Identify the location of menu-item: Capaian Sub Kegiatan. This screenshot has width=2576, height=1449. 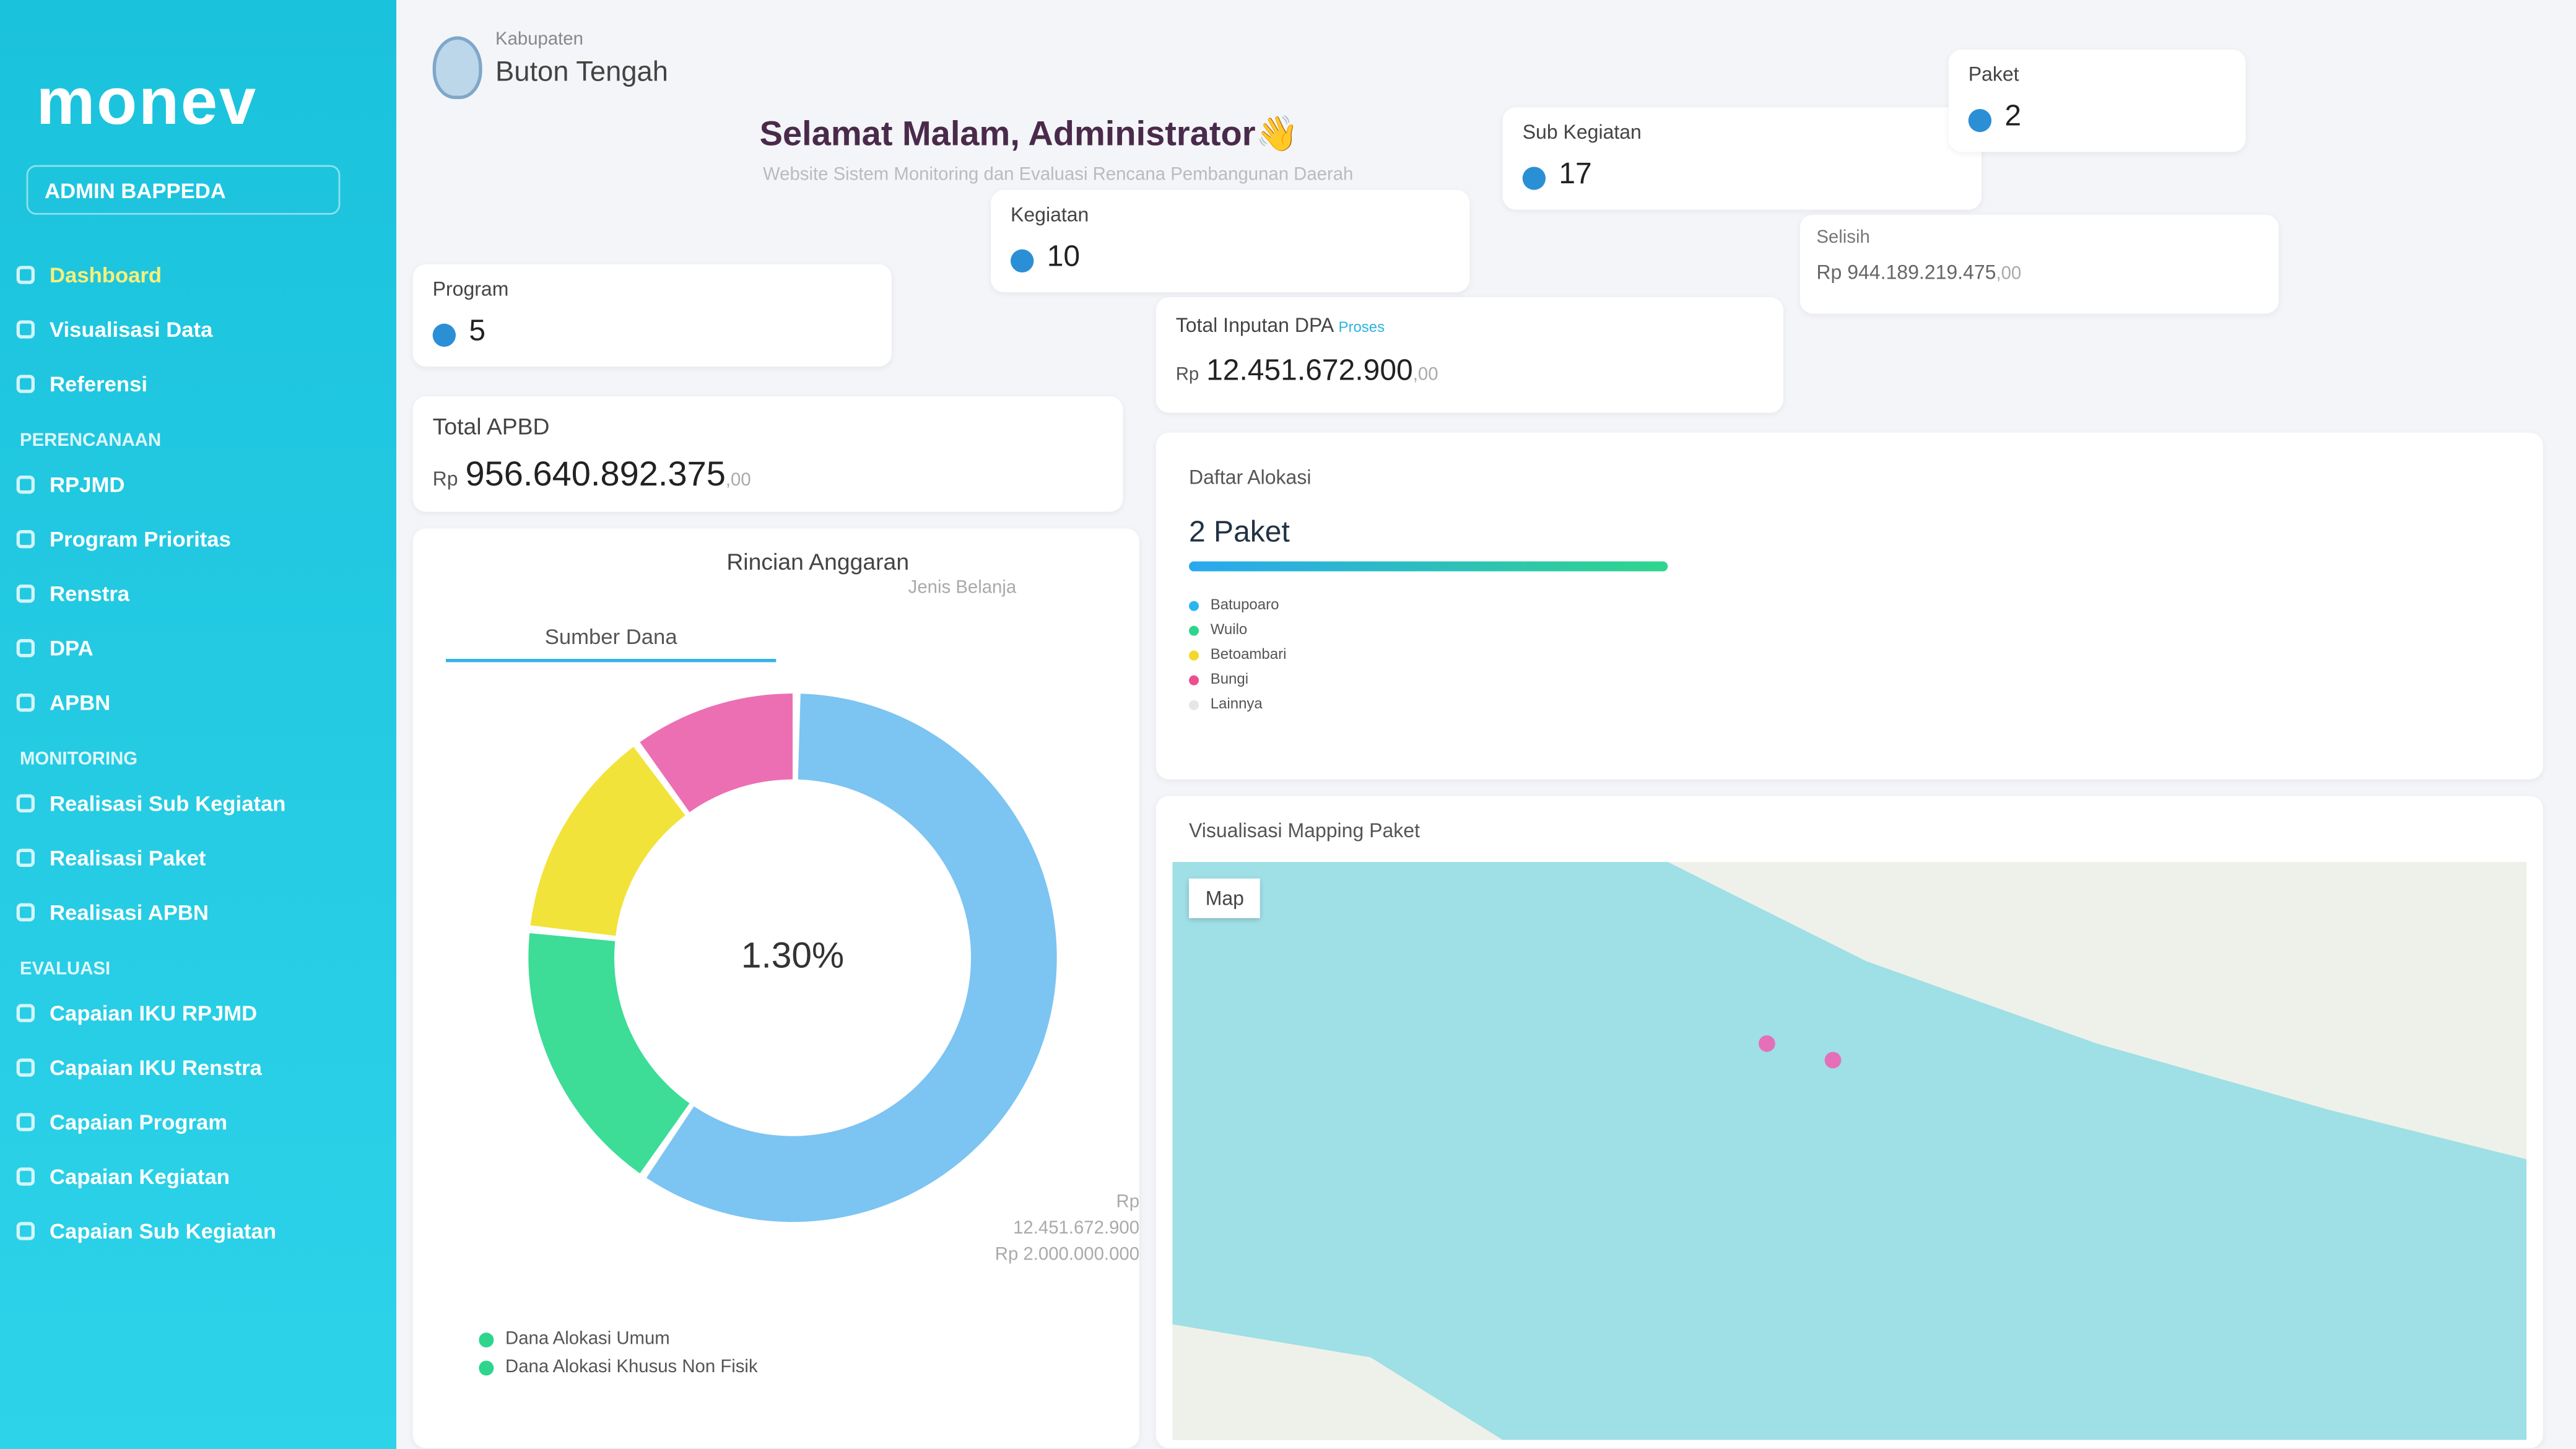
(198, 1231).